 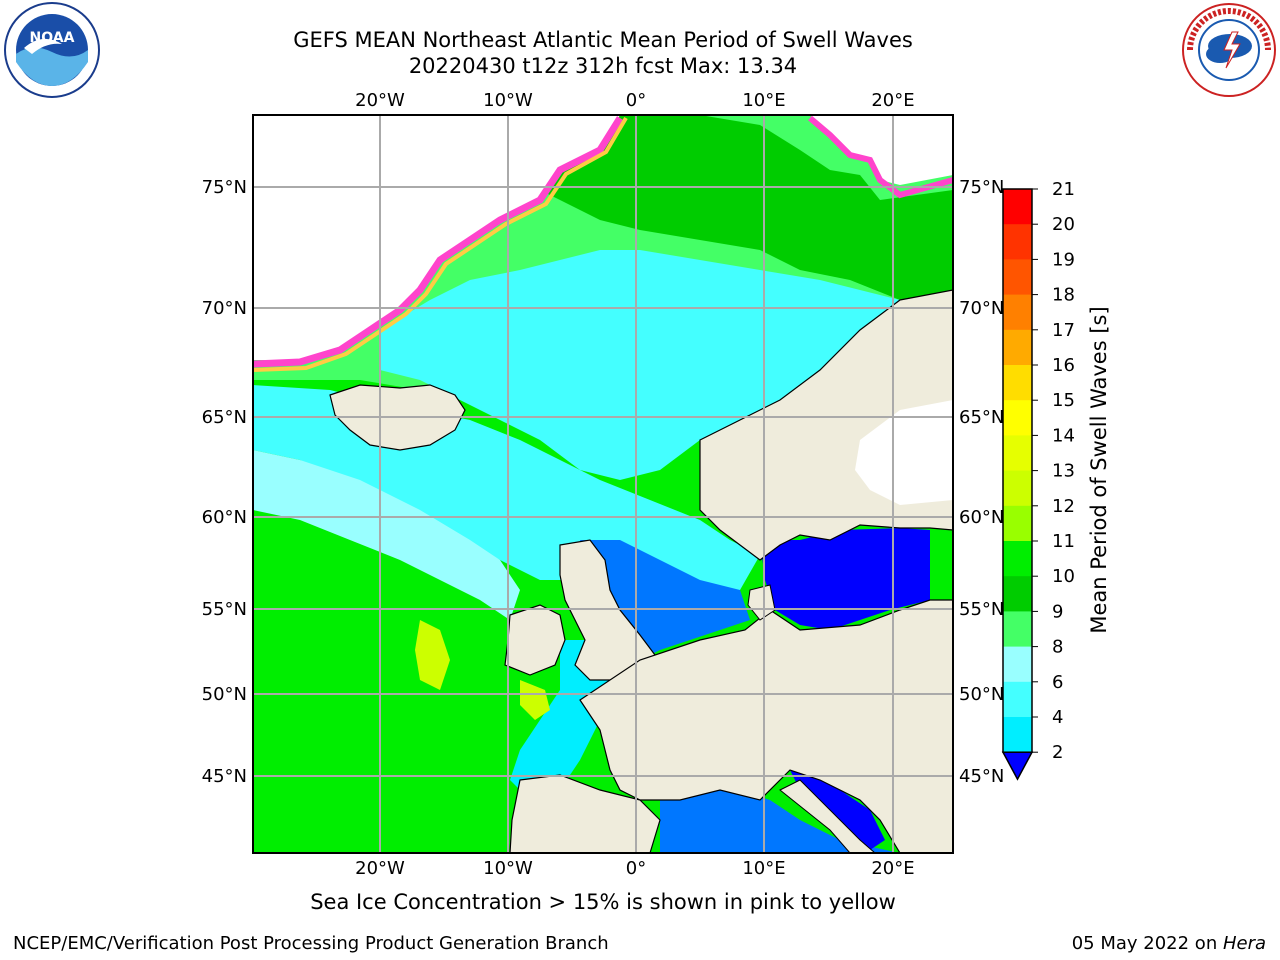 What do you see at coordinates (892, 868) in the screenshot?
I see `lon-label-bottom: 20°E` at bounding box center [892, 868].